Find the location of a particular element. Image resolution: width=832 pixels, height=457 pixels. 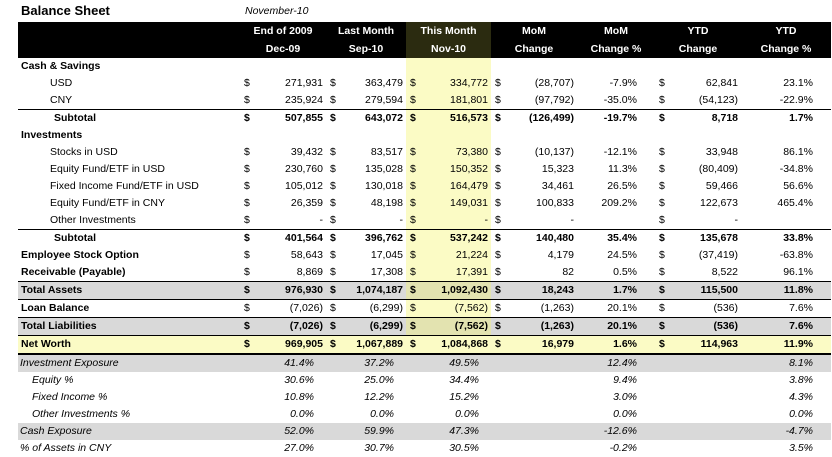

cell-value: 1.7% is located at coordinates (801, 118).